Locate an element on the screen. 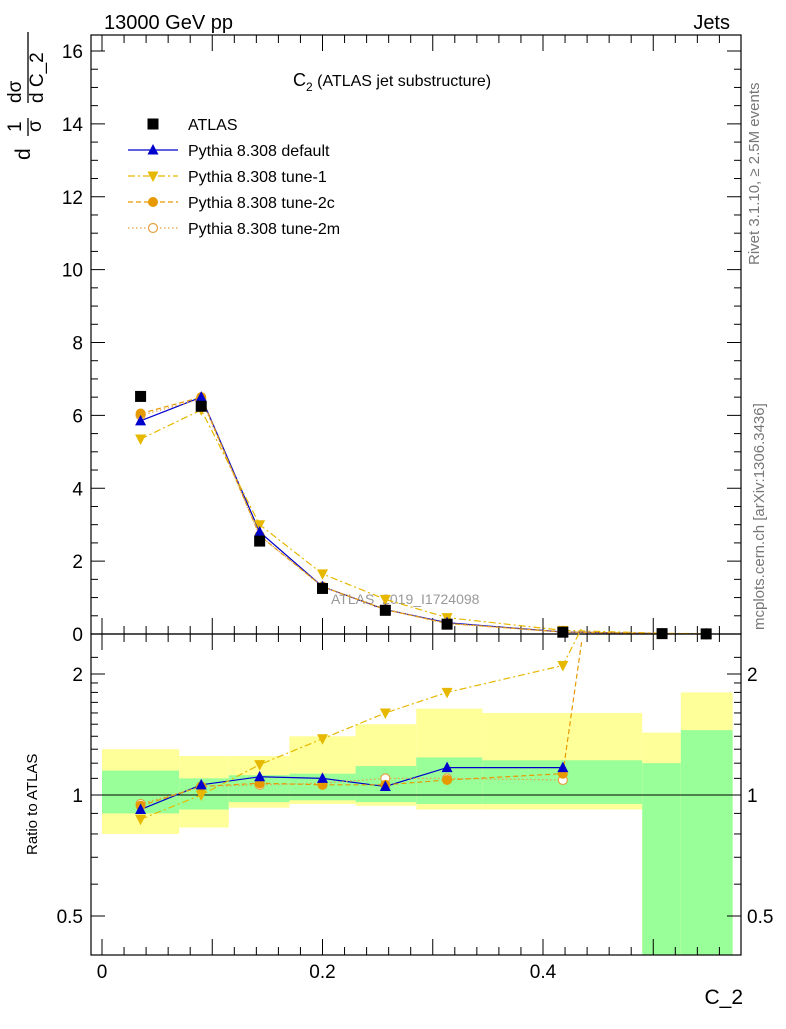 This screenshot has height=1029, width=786. plot-title-subscript: 2 is located at coordinates (309, 87).